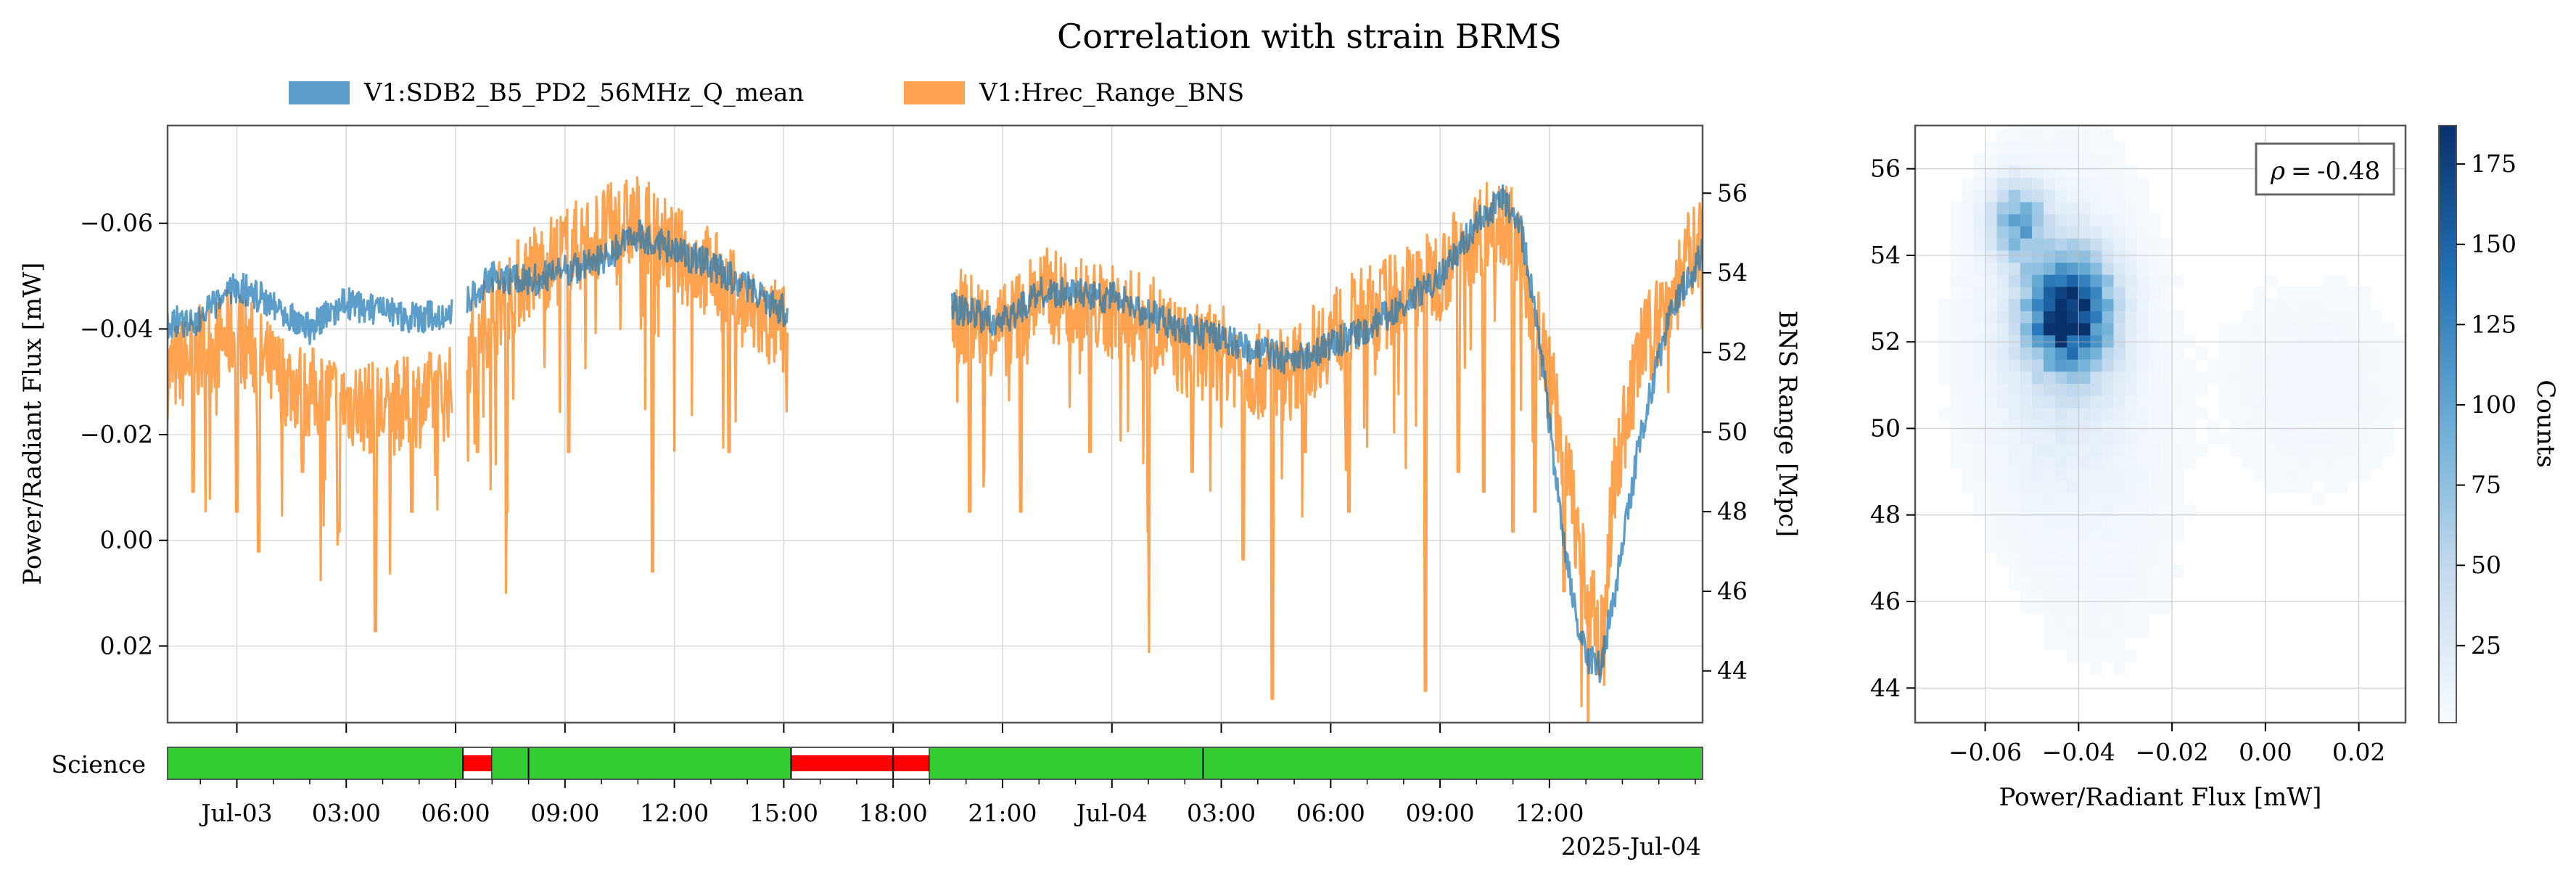 The height and width of the screenshot is (883, 2576). What do you see at coordinates (2486, 405) in the screenshot?
I see `colorbar-ticks: 25 50 75 100 125 150 175` at bounding box center [2486, 405].